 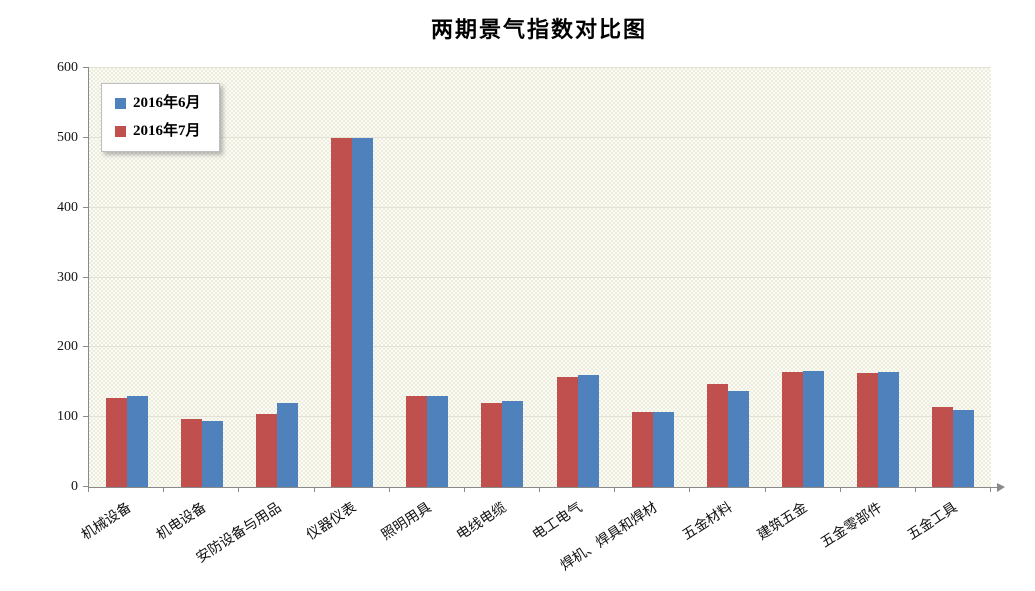 I want to click on x-axis-category-label-text: 电工电气, so click(x=557, y=522).